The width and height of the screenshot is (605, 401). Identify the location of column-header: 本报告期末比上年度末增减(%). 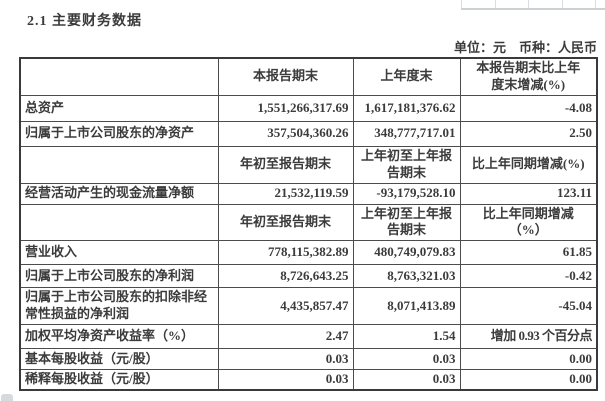
(528, 76).